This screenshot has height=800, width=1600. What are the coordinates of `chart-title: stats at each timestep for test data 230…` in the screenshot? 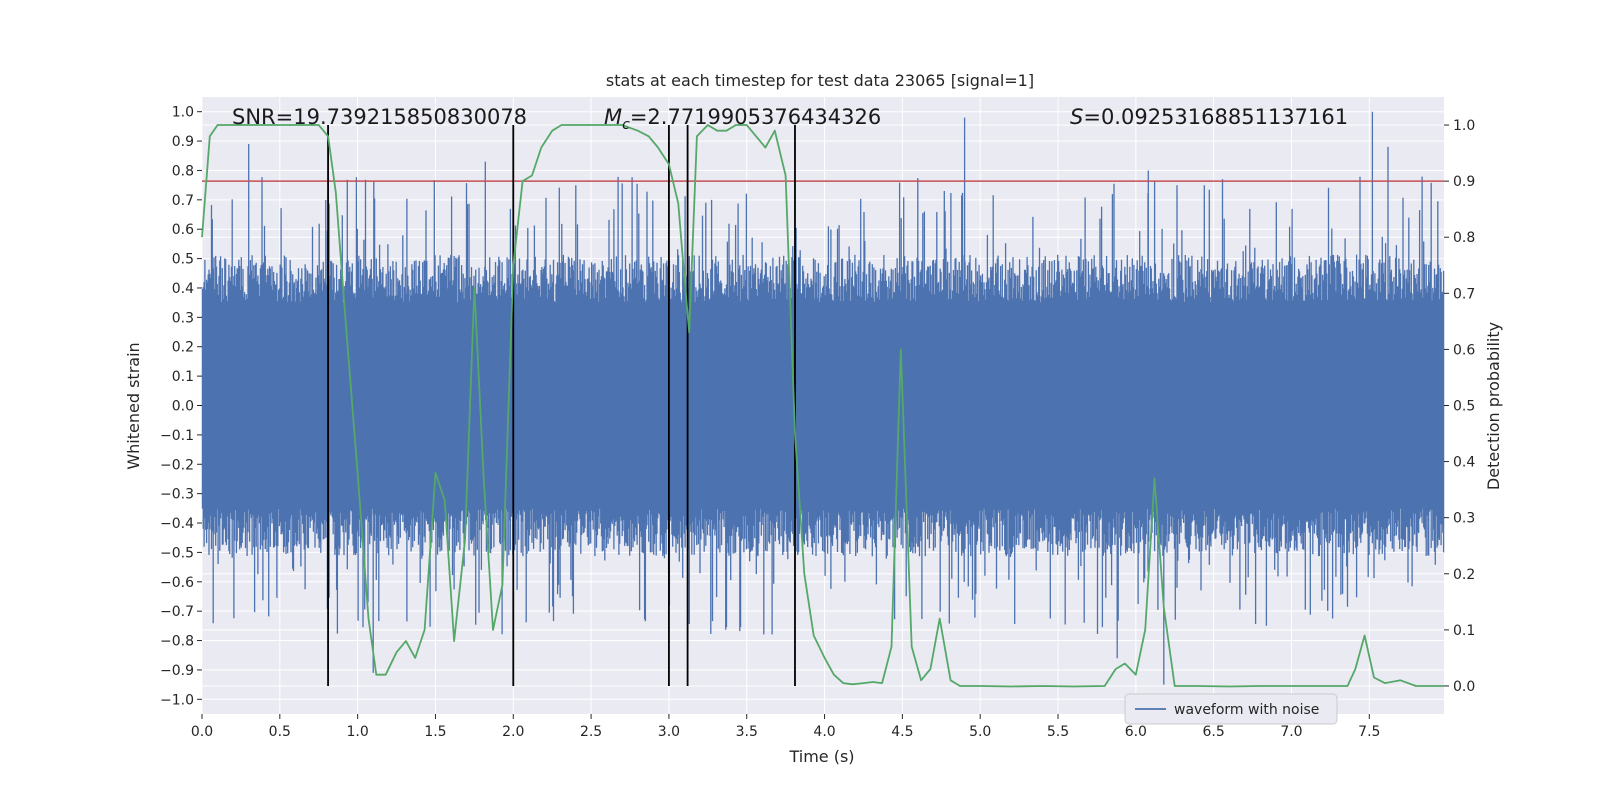 It's located at (820, 80).